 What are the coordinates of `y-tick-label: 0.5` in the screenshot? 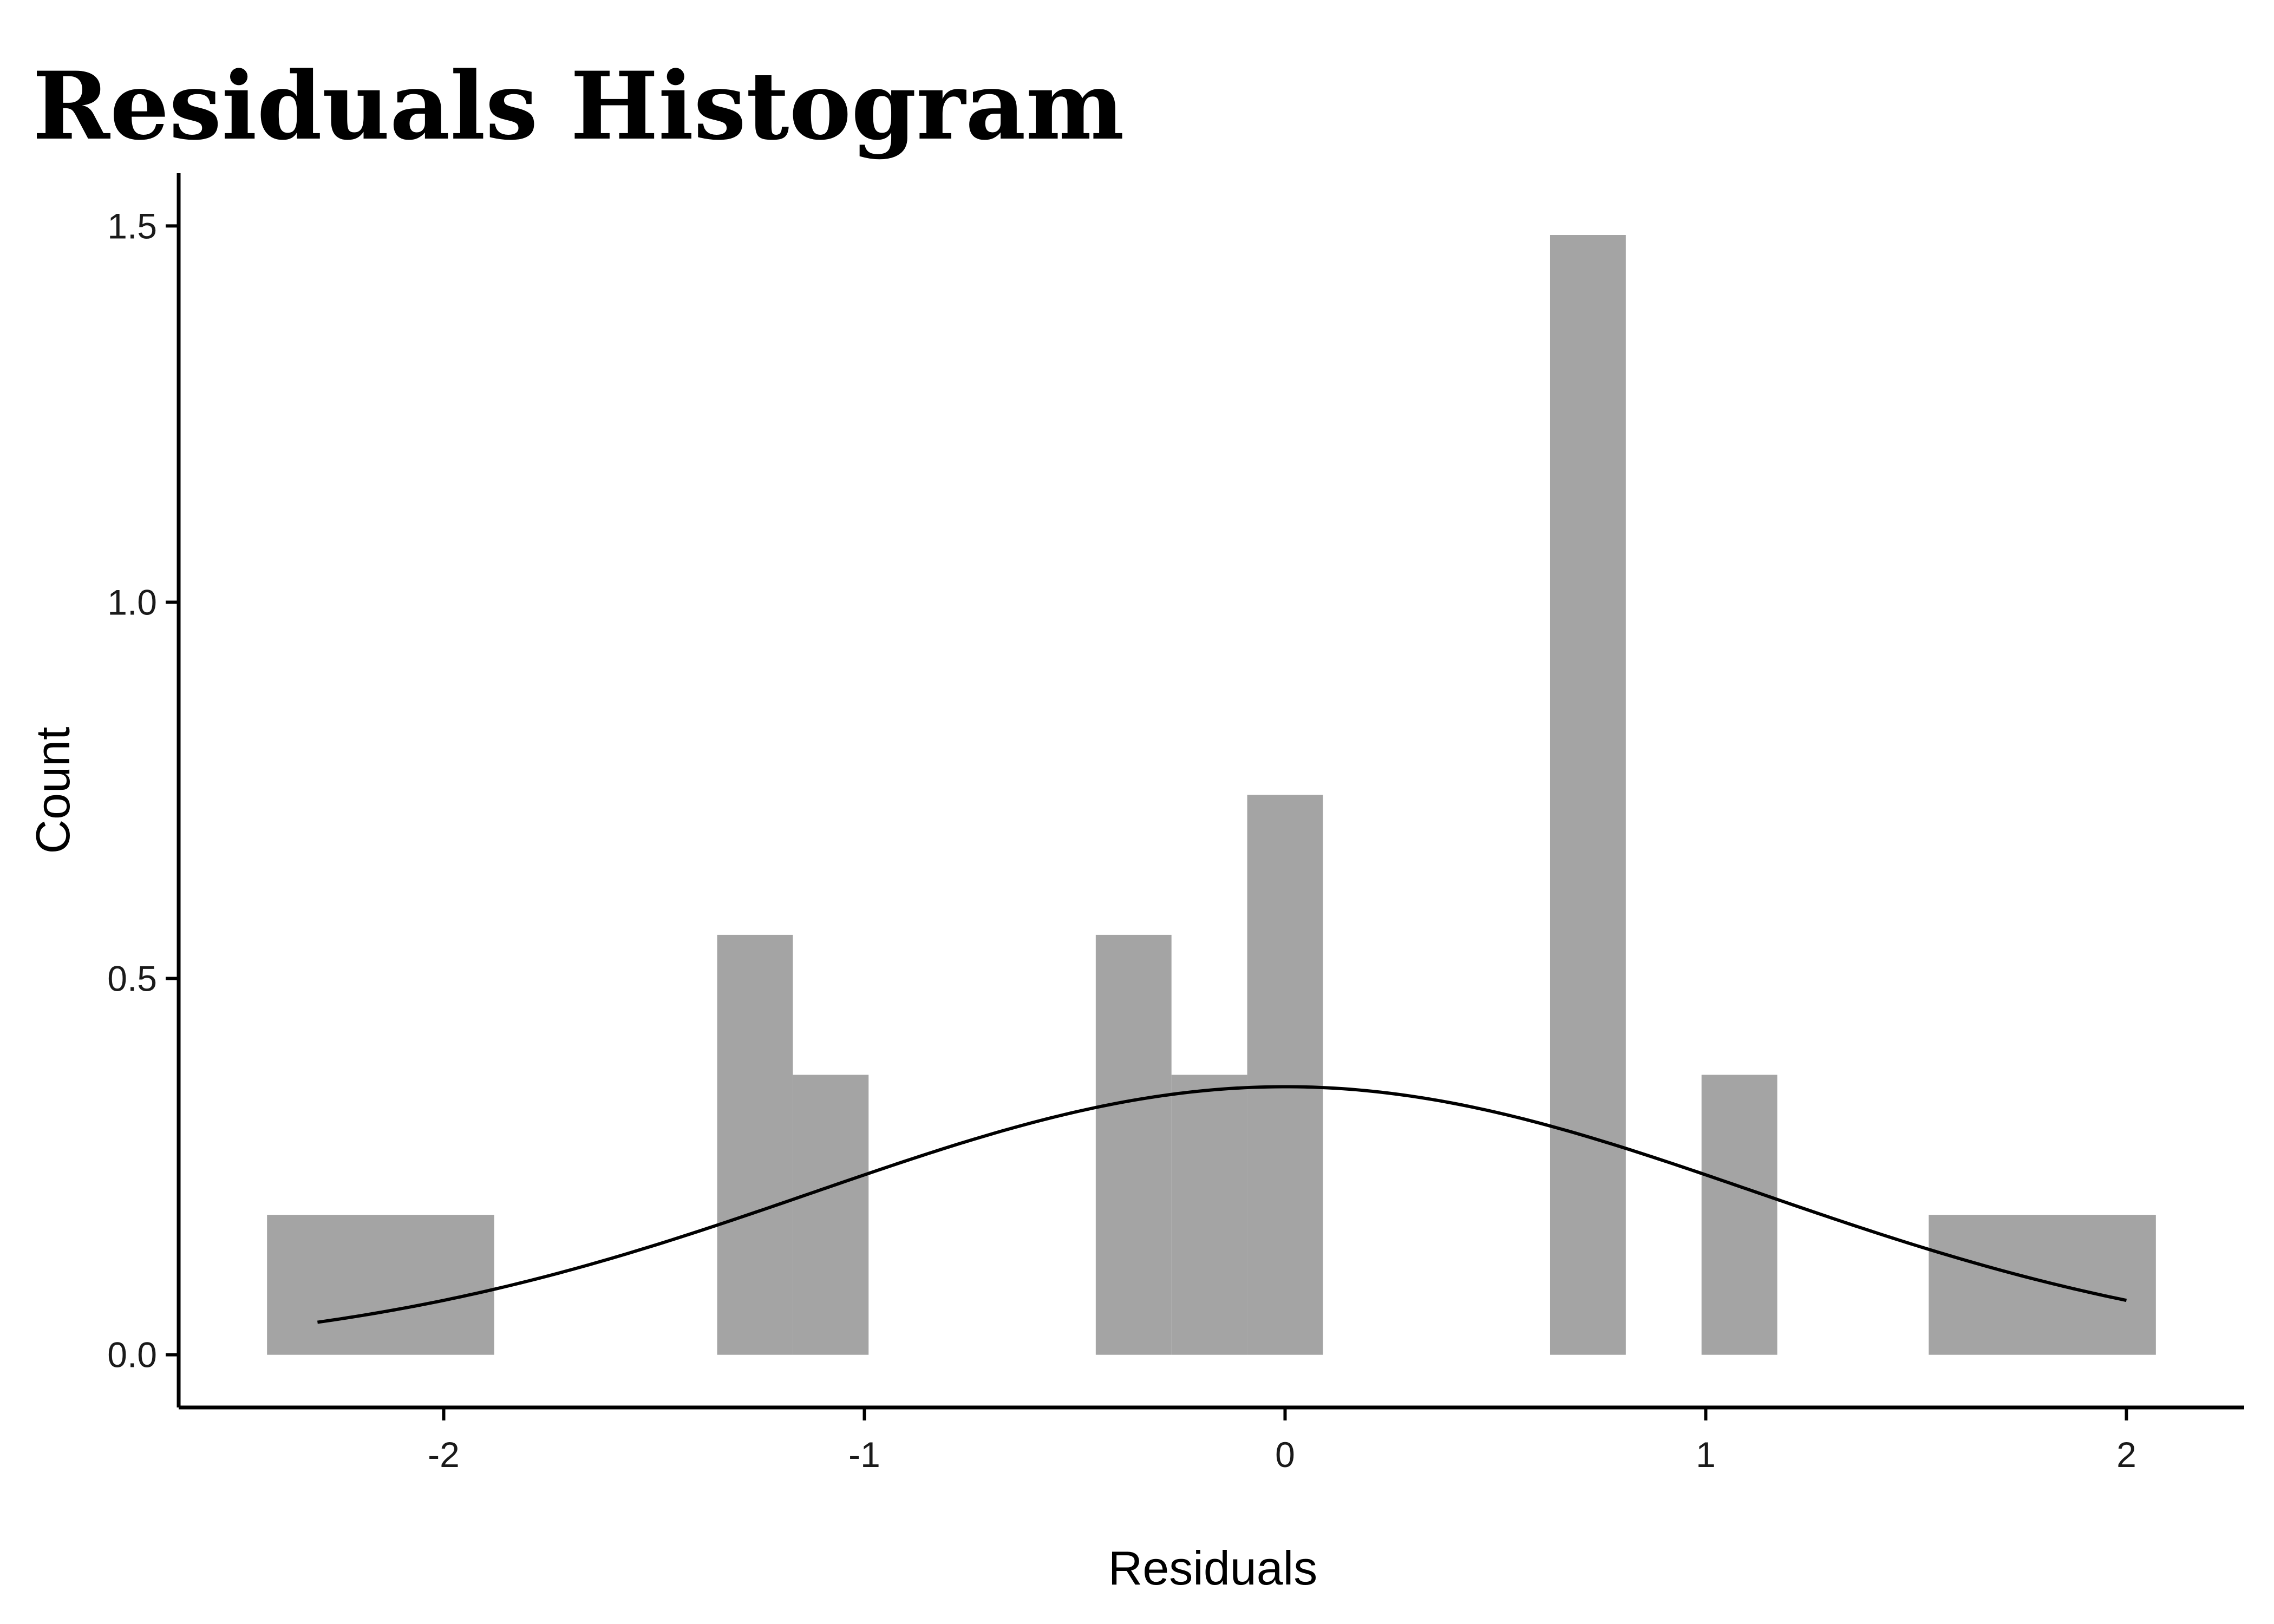 It's located at (132, 979).